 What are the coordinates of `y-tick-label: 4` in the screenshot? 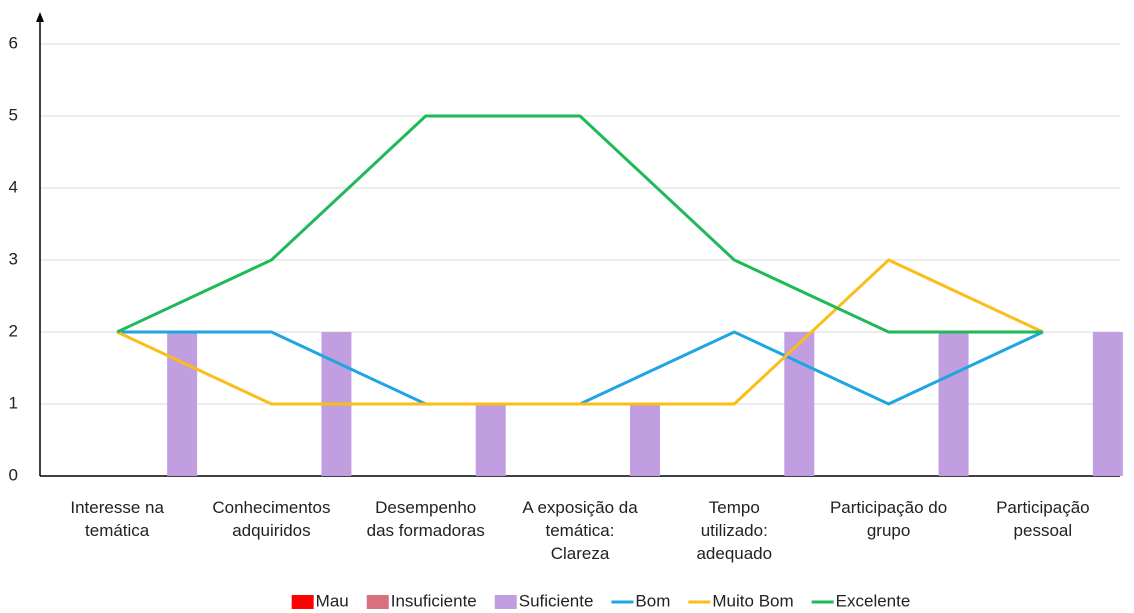 It's located at (13, 186).